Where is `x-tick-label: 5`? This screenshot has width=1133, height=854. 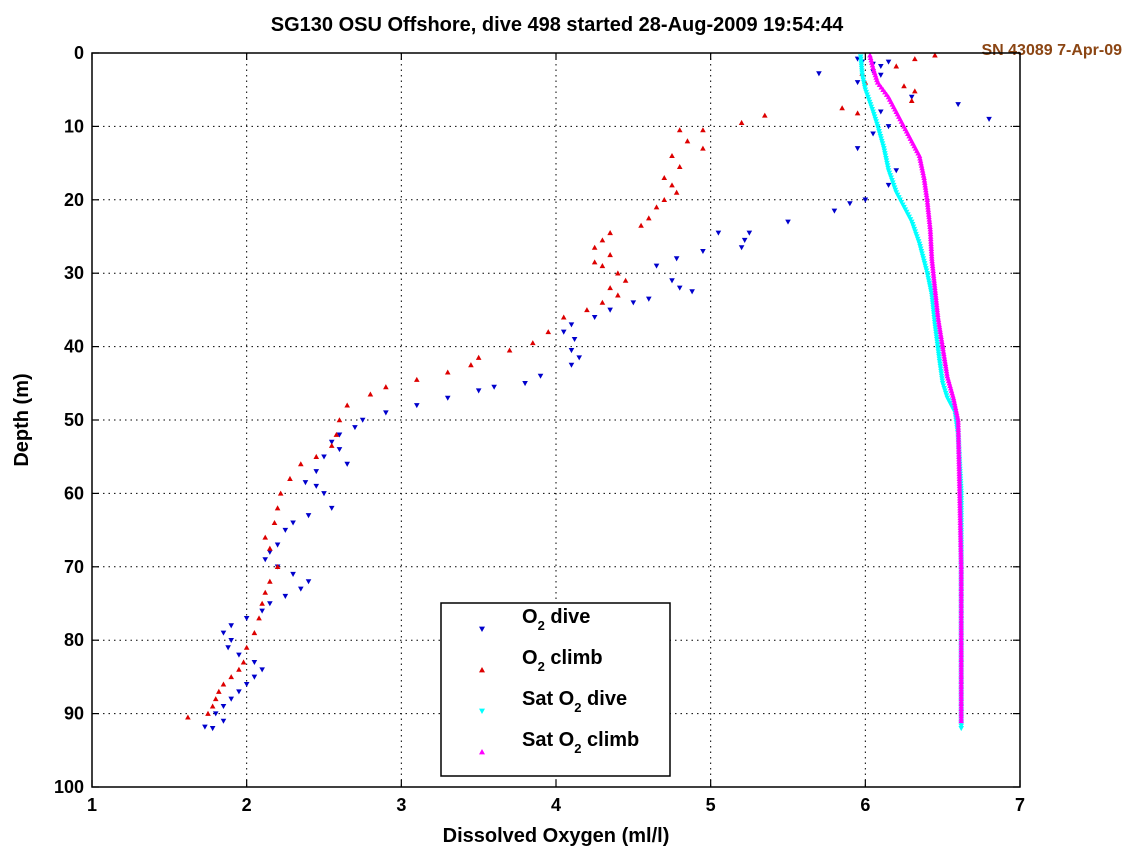 x-tick-label: 5 is located at coordinates (711, 805).